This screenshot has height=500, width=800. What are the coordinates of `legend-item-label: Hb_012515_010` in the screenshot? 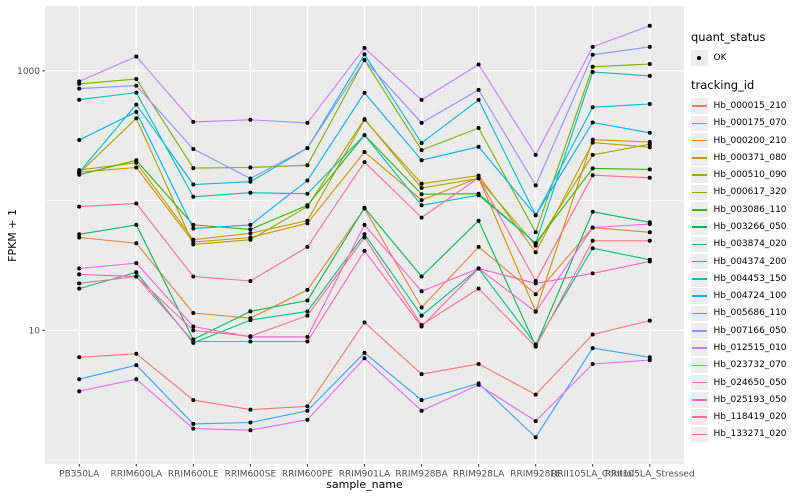 It's located at (750, 348).